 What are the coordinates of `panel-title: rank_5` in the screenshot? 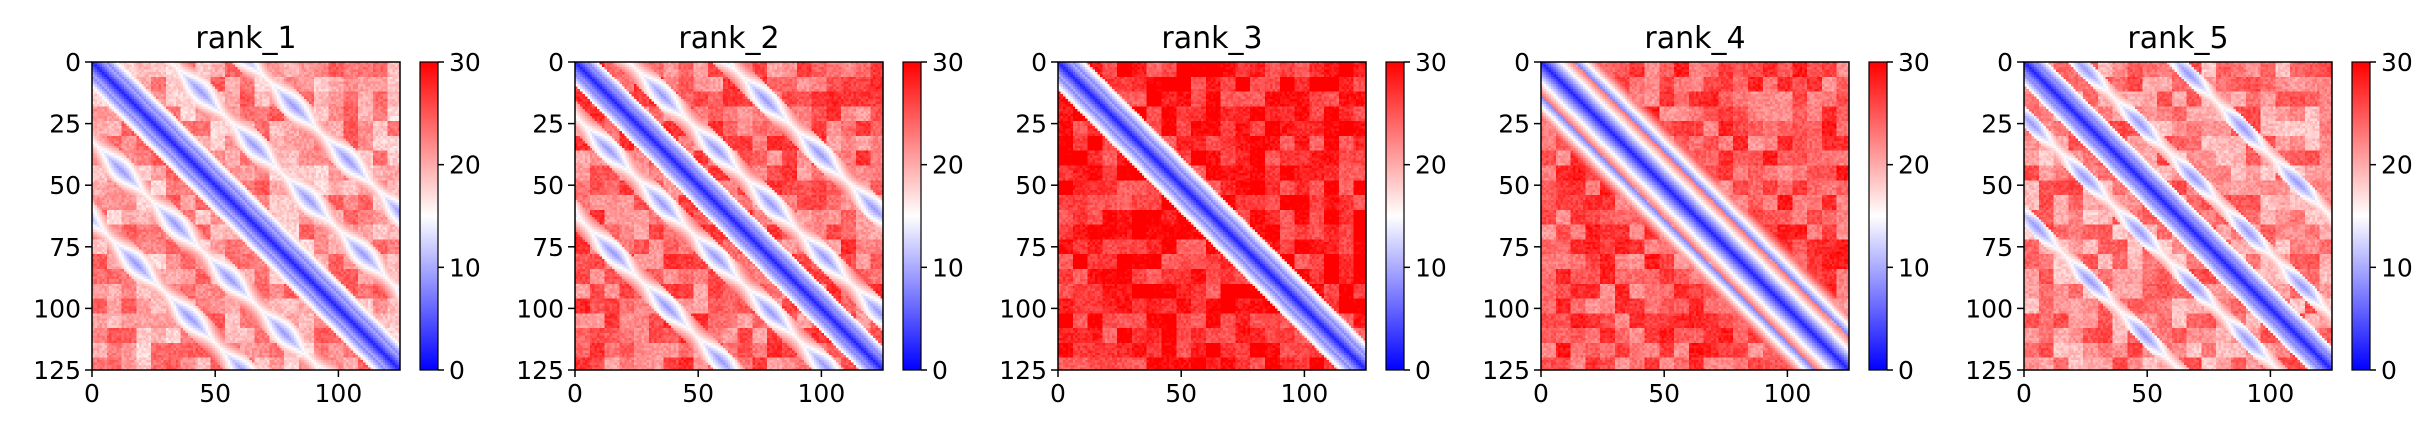 It's located at (2177, 38).